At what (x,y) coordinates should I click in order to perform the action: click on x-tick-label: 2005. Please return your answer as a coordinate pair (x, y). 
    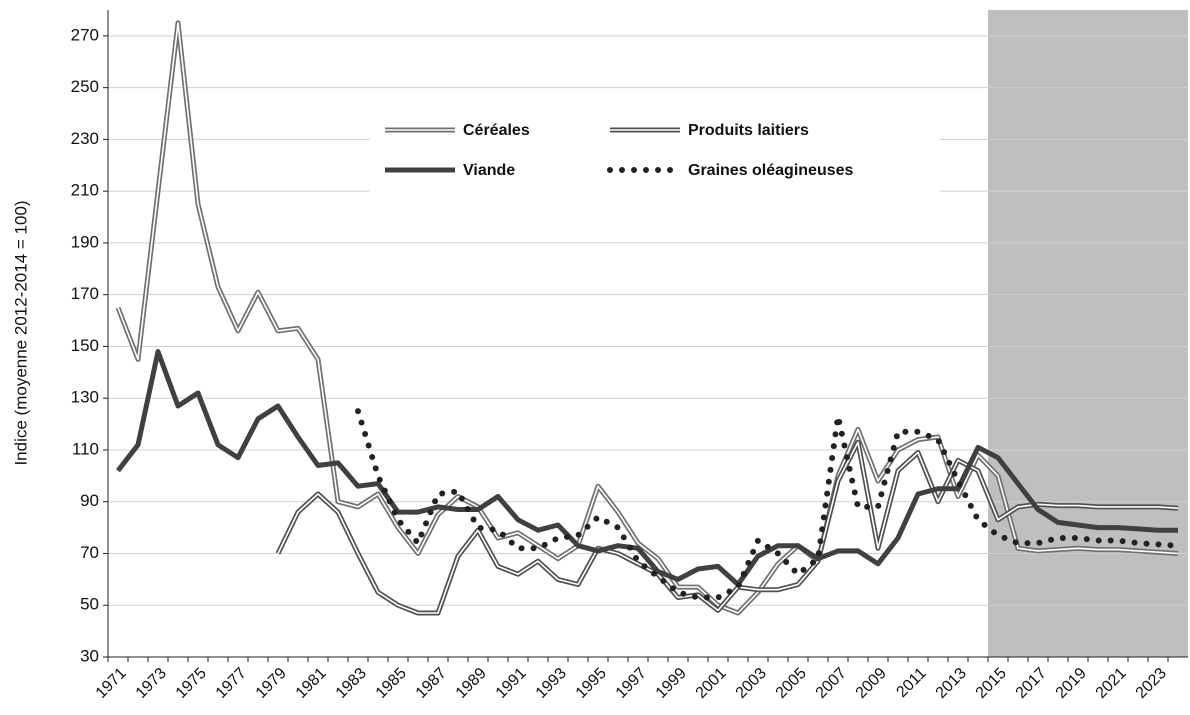
    Looking at the image, I should click on (791, 683).